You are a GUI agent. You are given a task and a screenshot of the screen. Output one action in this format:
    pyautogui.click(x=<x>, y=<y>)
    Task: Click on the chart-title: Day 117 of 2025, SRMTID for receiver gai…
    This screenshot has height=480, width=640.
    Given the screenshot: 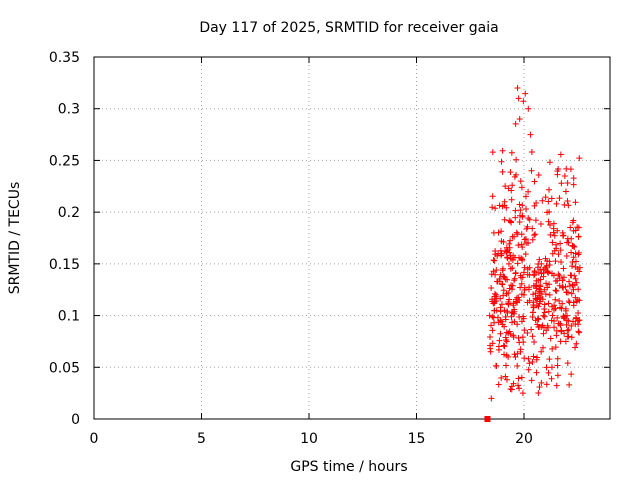 What is the action you would take?
    pyautogui.click(x=348, y=28)
    